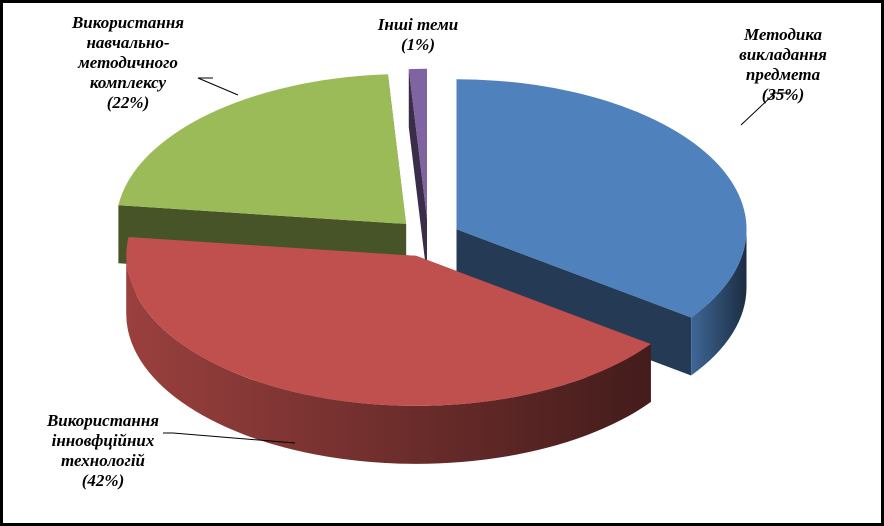  I want to click on slice-wall, so click(719, 302).